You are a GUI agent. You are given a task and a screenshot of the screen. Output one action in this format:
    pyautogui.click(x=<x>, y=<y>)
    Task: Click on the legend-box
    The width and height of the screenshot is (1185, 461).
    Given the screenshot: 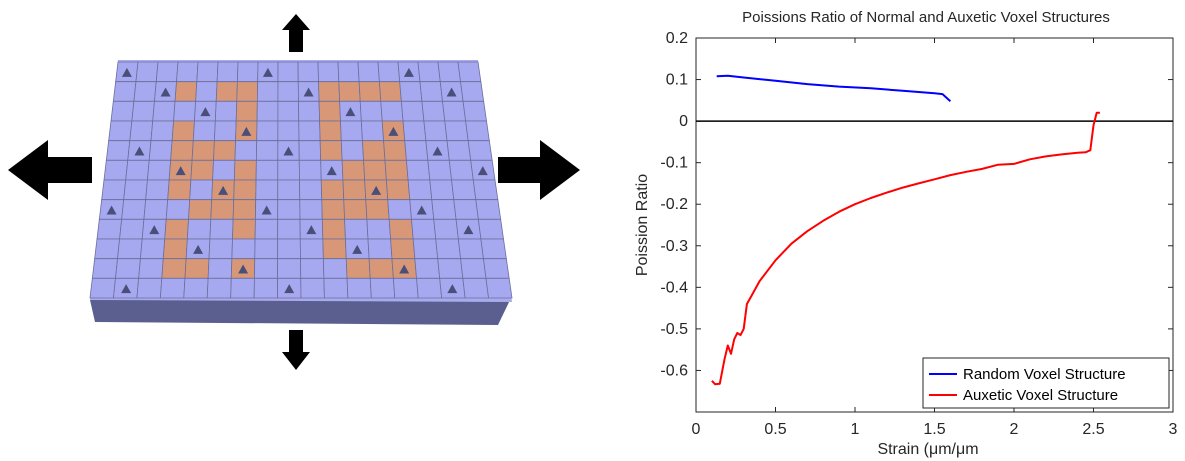 What is the action you would take?
    pyautogui.click(x=1046, y=383)
    